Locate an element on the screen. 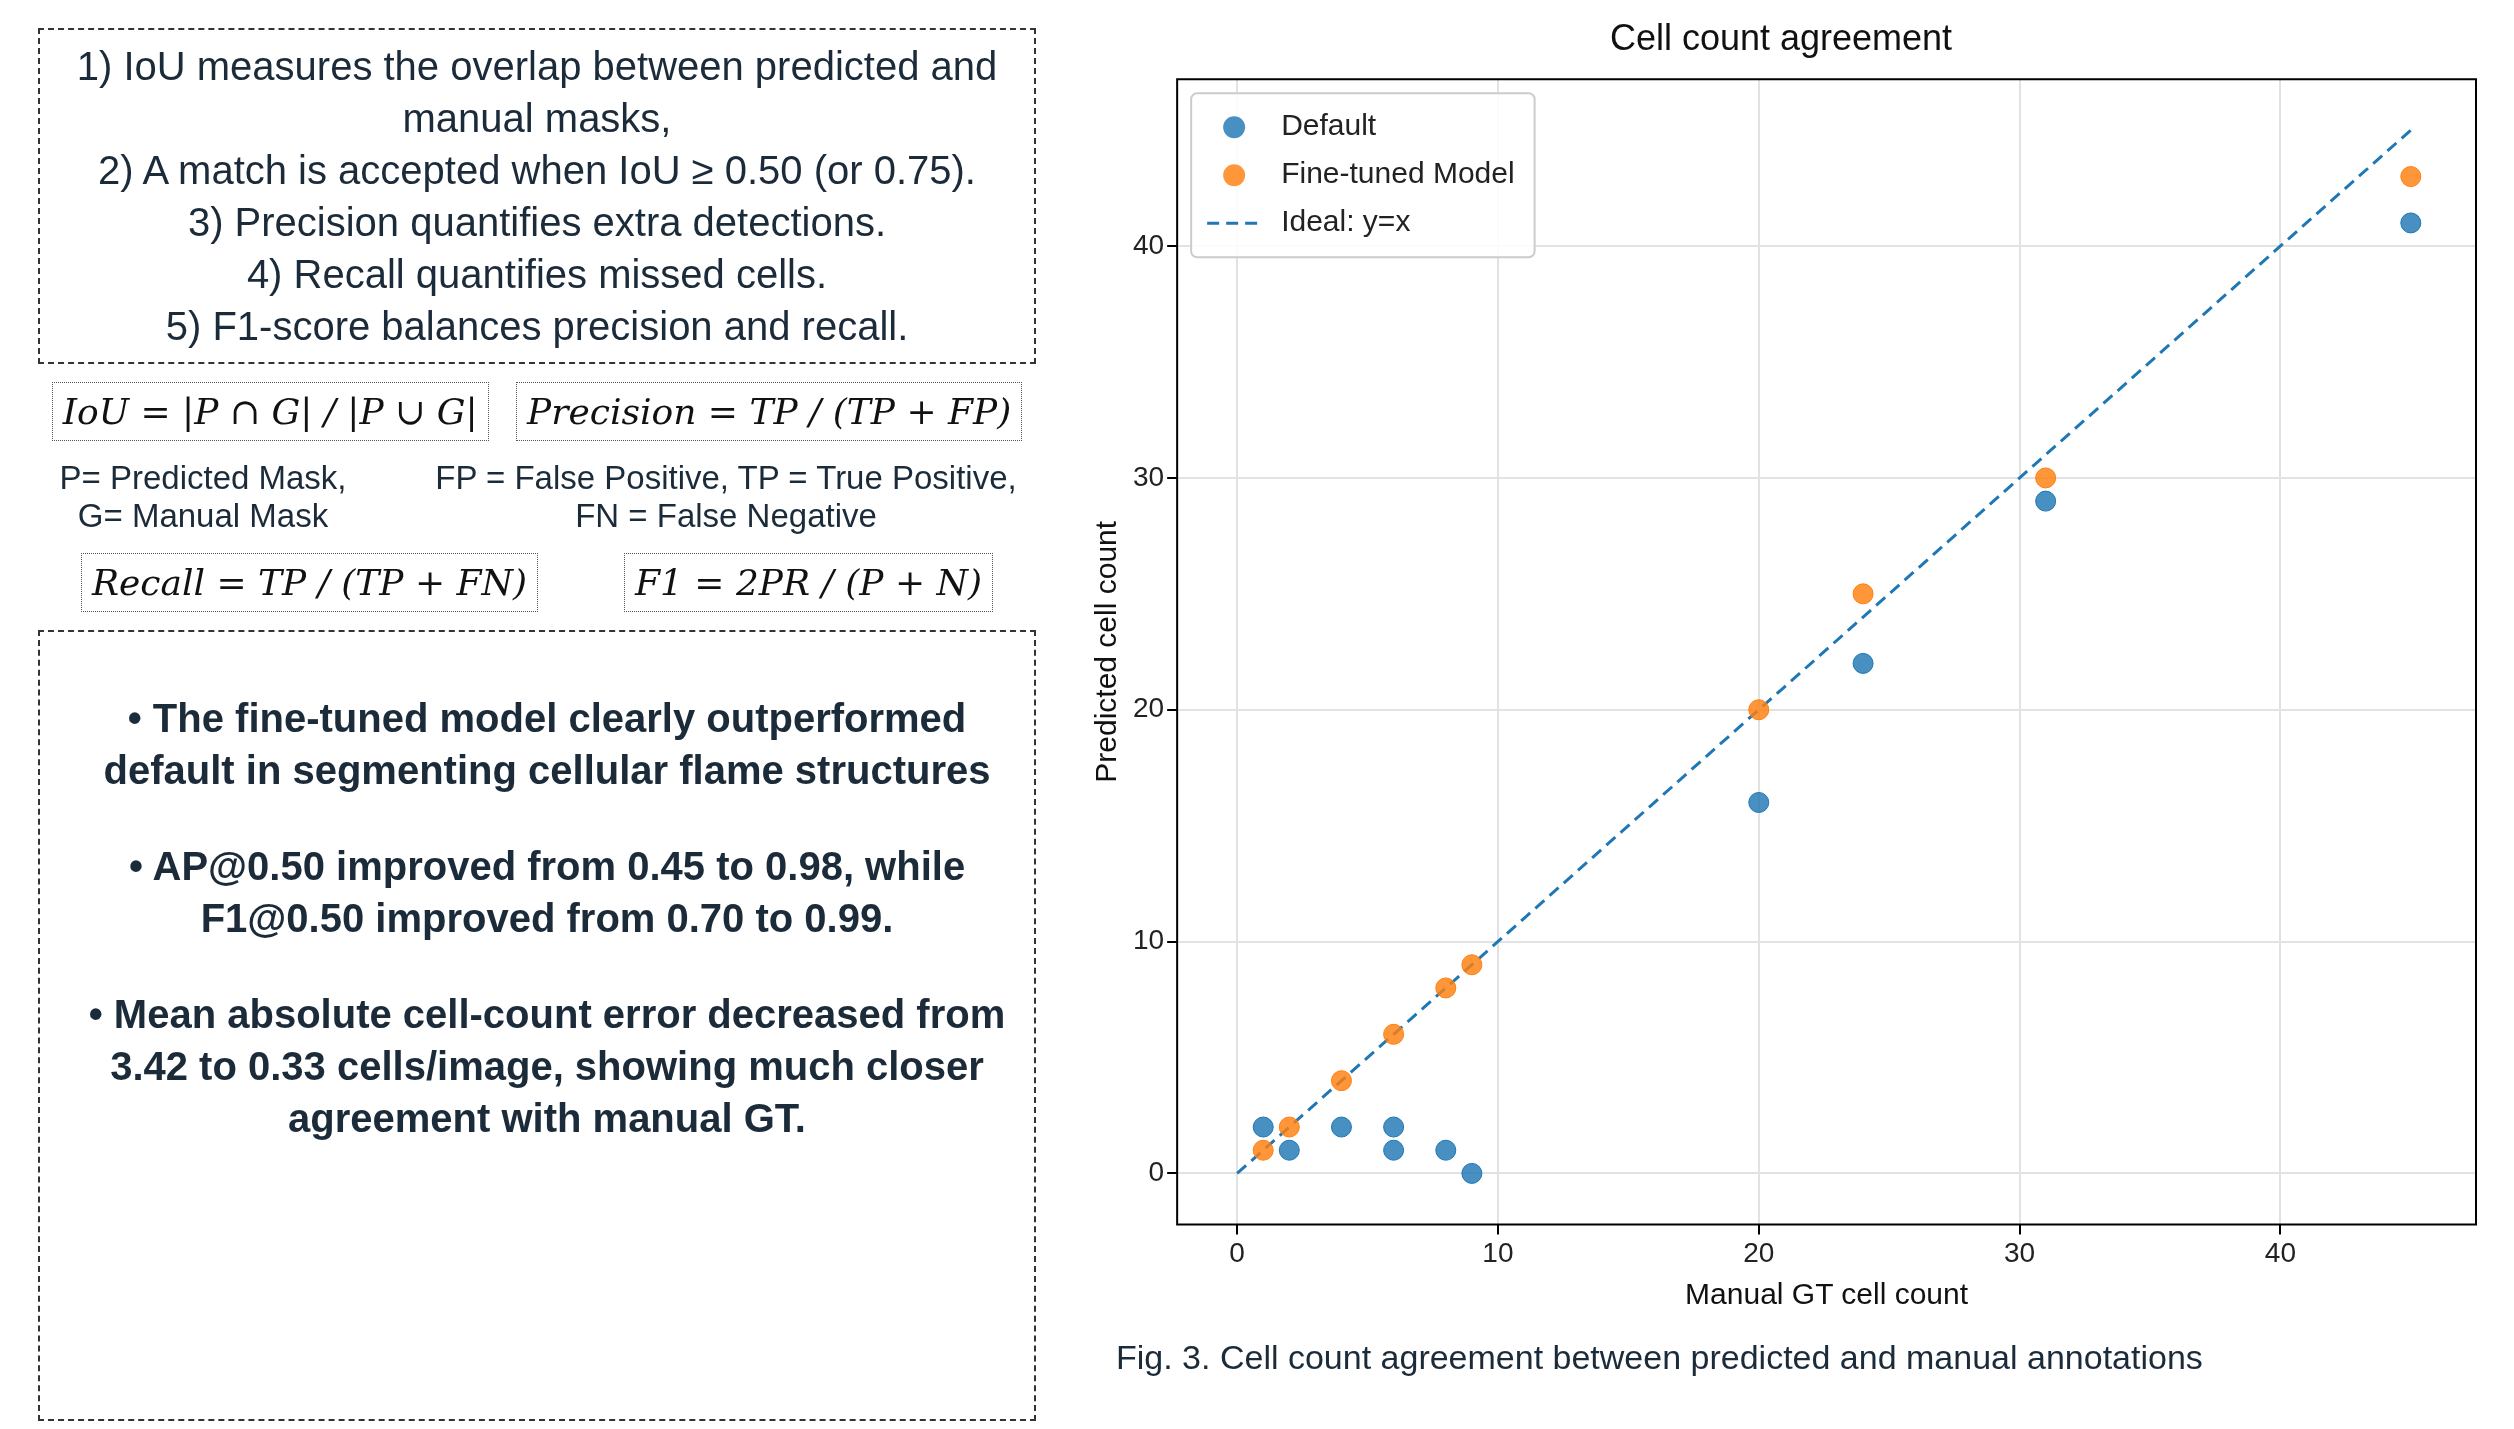 The image size is (2514, 1429). text: FP = False Positive, TP = True Positive, FN = False Negative is located at coordinates (726, 497).